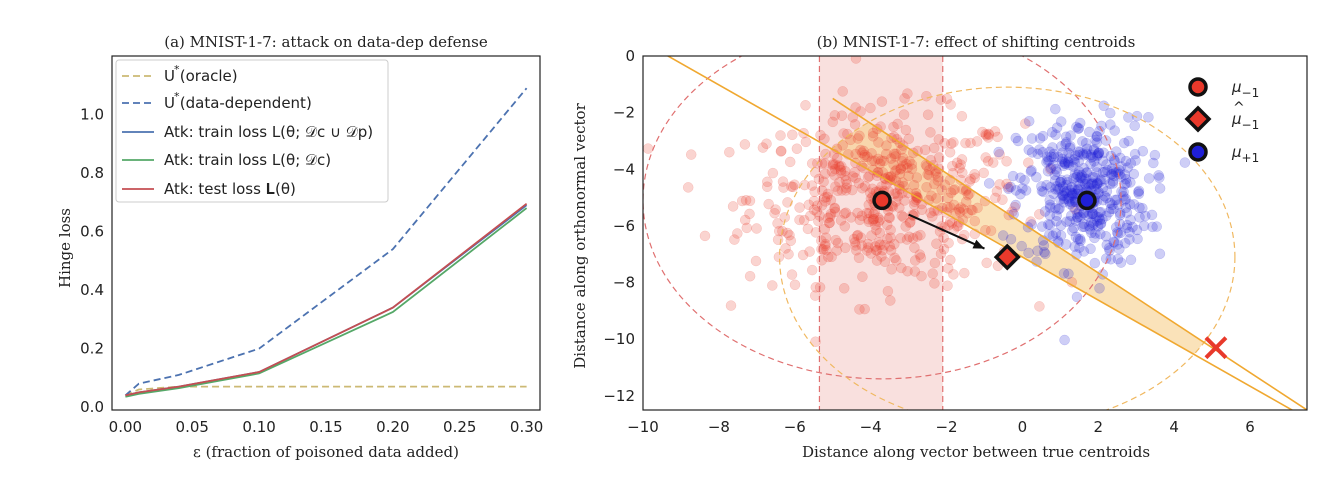 This screenshot has height=484, width=1326. Describe the element at coordinates (1023, 427) in the screenshot. I see `panel-b-xtick-label: 0` at that location.